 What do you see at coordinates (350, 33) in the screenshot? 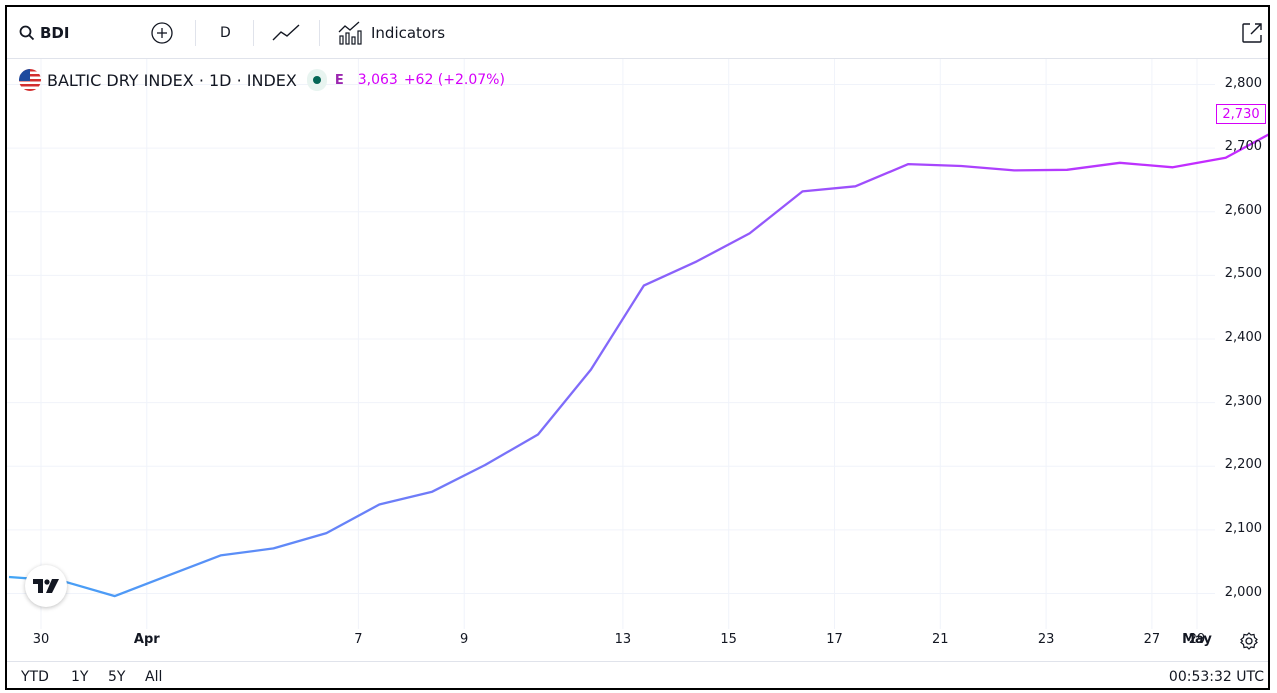
I see `indicators-icon` at bounding box center [350, 33].